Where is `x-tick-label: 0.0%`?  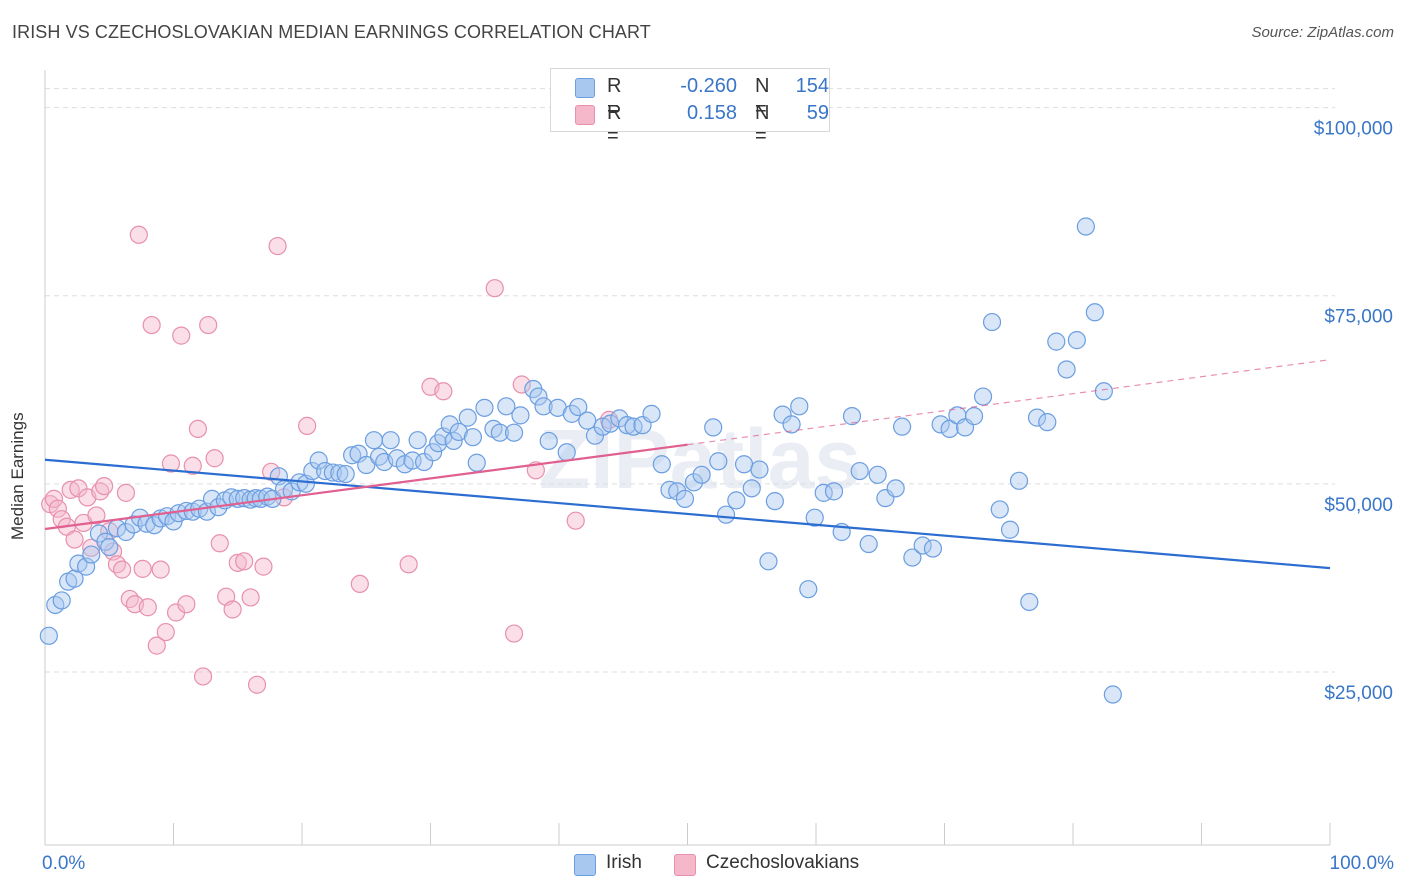
x-tick-label: 0.0% is located at coordinates (63, 863).